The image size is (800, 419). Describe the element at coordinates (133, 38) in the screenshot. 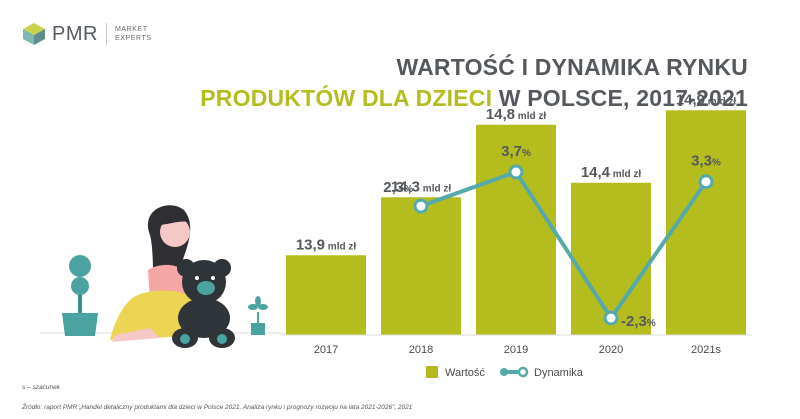

I see `logo-tagline-line2: EXPERTS` at that location.